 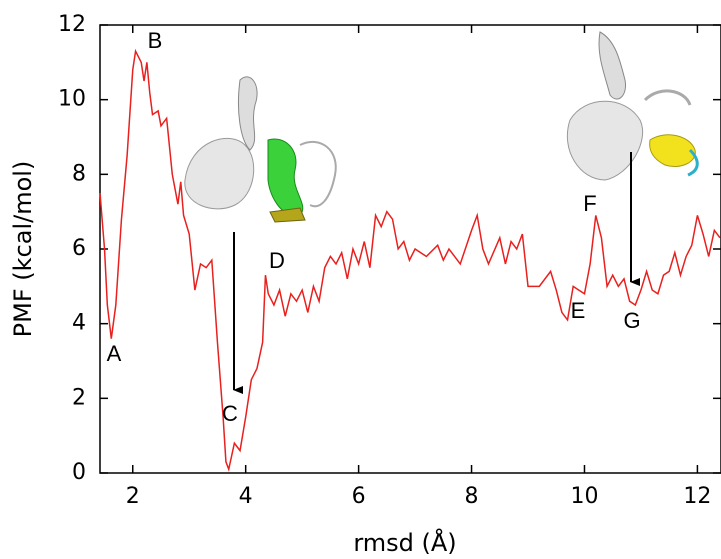 I want to click on x-tick-label: 2, so click(x=133, y=496).